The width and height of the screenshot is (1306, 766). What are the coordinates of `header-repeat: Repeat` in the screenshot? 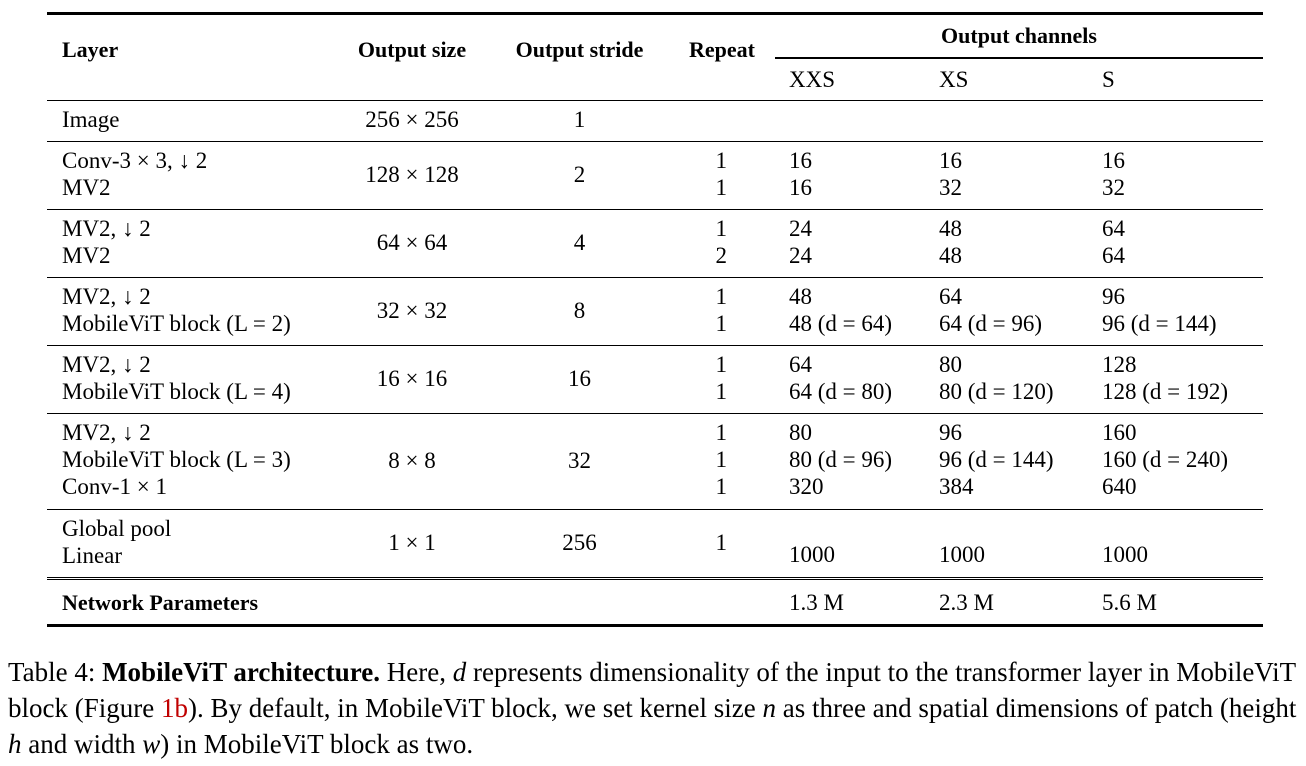 It's located at (722, 49).